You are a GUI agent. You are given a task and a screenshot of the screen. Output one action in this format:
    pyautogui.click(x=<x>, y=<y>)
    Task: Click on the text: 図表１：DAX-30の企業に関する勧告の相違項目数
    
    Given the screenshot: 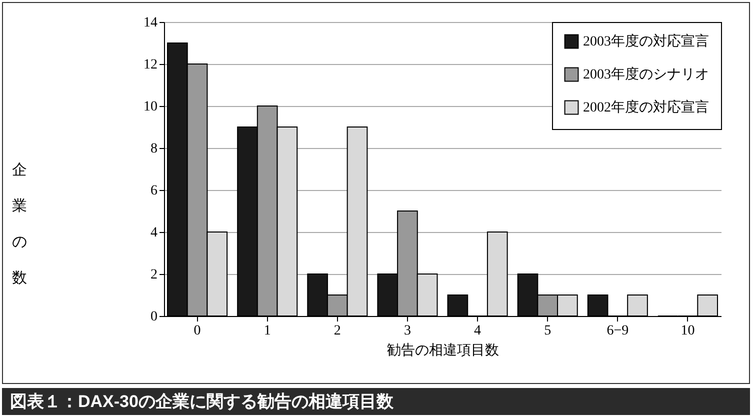 What is the action you would take?
    pyautogui.click(x=376, y=401)
    